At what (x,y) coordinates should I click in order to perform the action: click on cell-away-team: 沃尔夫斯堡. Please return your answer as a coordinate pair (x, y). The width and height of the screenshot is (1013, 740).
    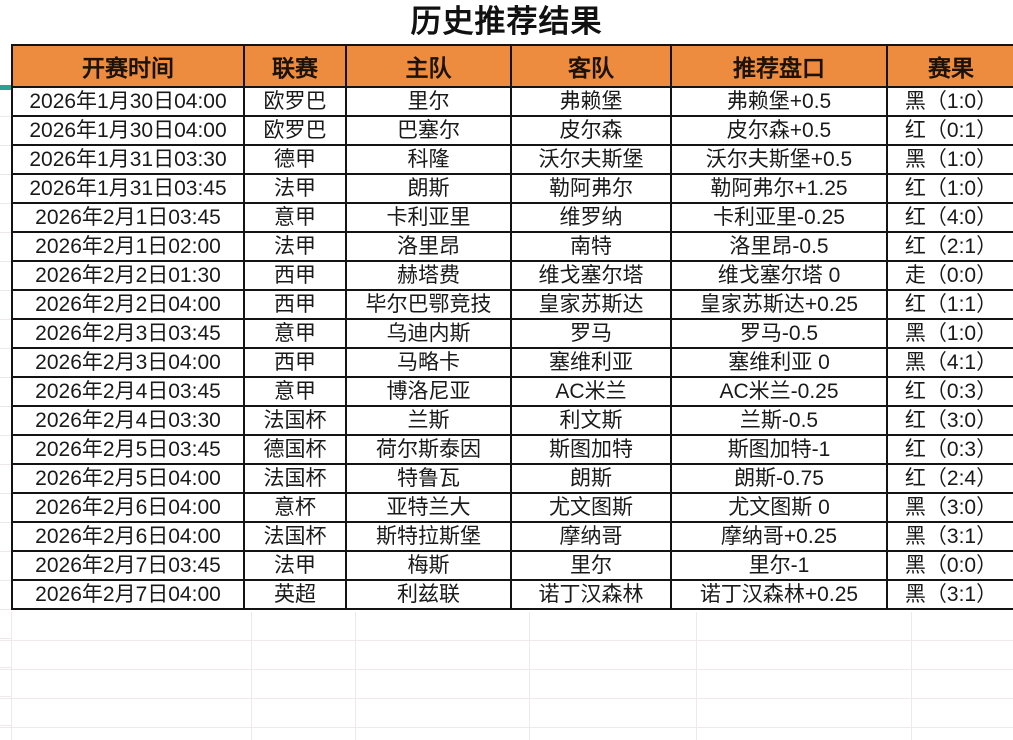
    Looking at the image, I should click on (591, 159).